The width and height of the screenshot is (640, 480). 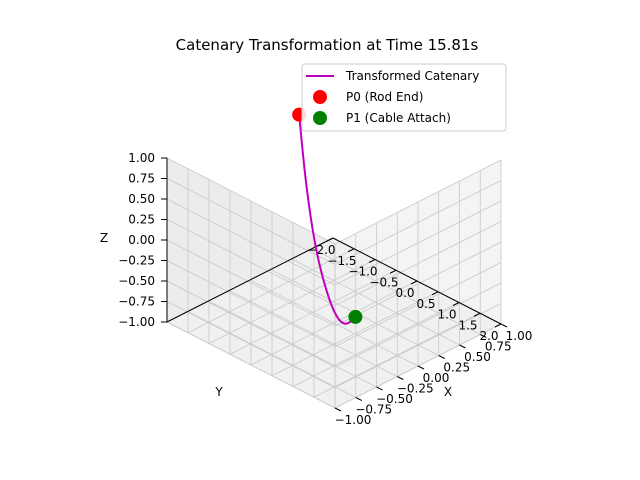 I want to click on z-tick-label: −0.50, so click(x=136, y=281).